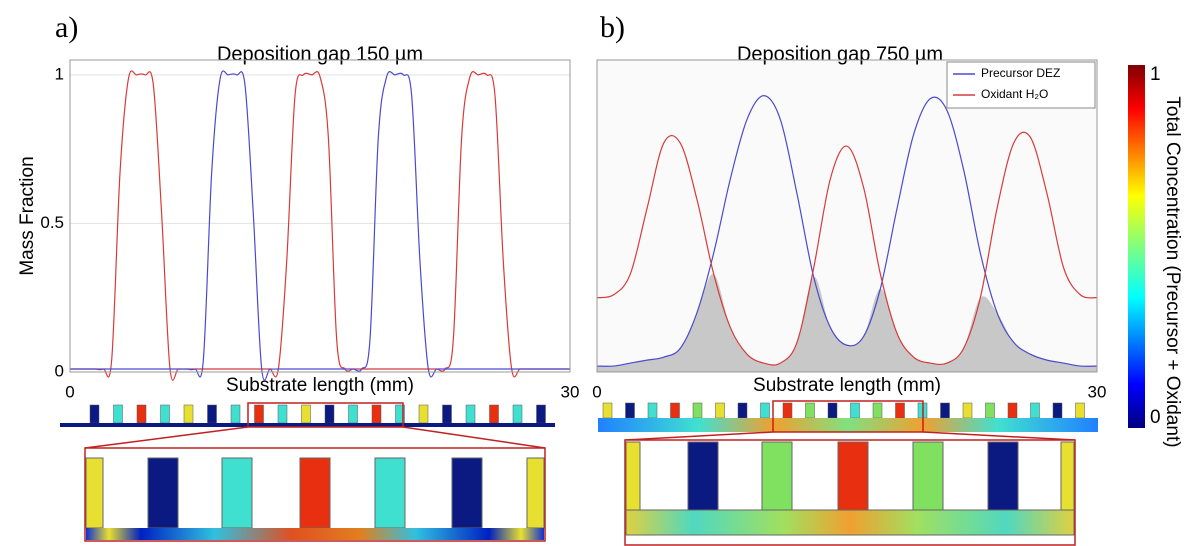  What do you see at coordinates (52, 222) in the screenshot?
I see `y-tick-label: 0.5` at bounding box center [52, 222].